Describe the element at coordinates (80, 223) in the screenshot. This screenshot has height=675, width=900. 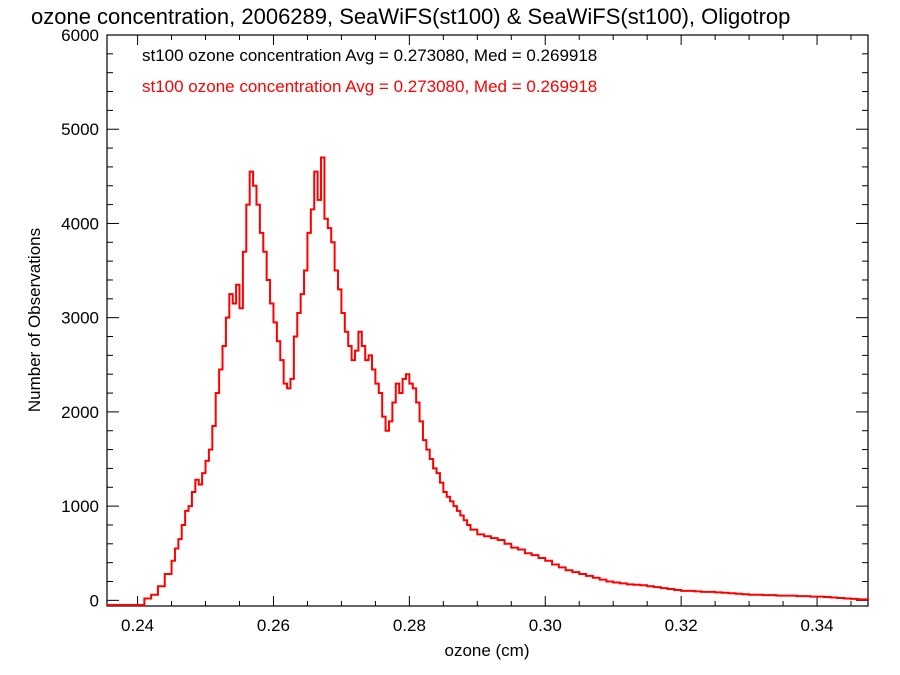
I see `y-tick-label: 4000` at that location.